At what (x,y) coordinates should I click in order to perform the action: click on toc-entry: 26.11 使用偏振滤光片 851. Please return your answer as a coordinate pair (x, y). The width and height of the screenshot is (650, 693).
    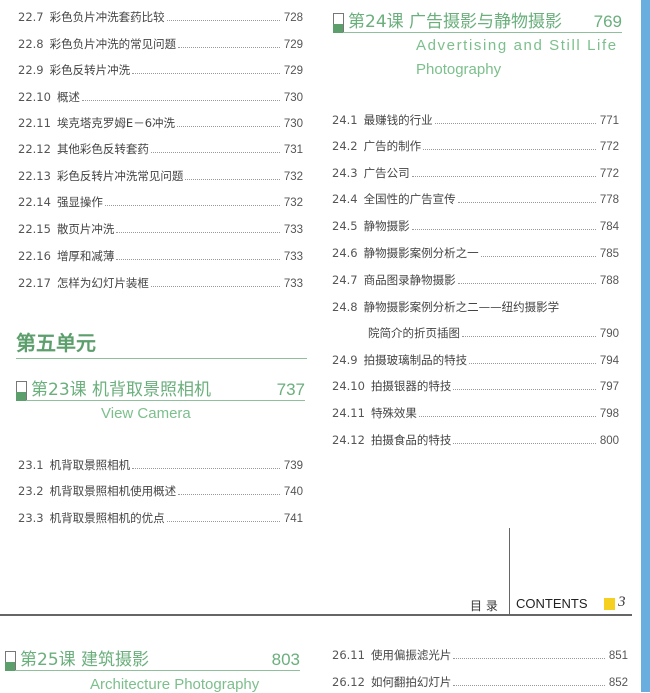
    Looking at the image, I should click on (480, 655).